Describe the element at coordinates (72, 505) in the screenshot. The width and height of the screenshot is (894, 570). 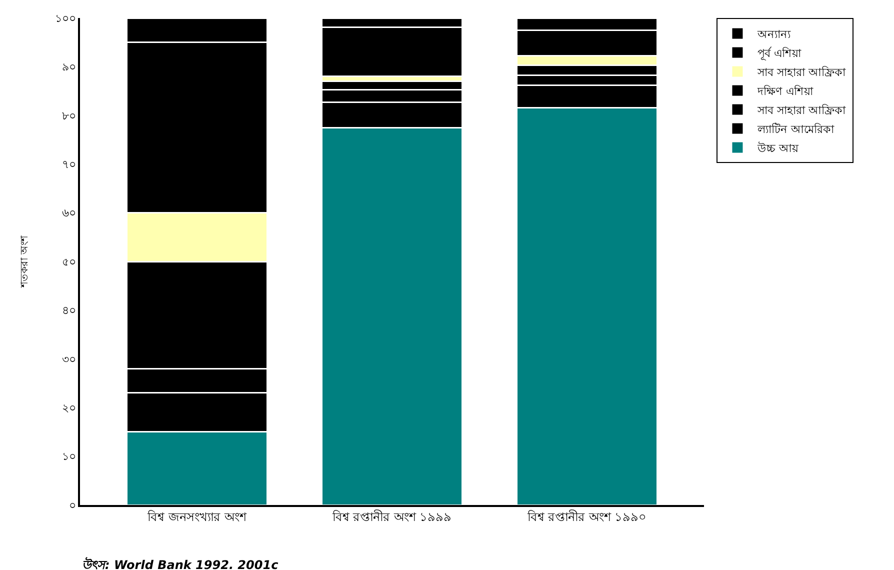
I see `y-tick-label: ০` at that location.